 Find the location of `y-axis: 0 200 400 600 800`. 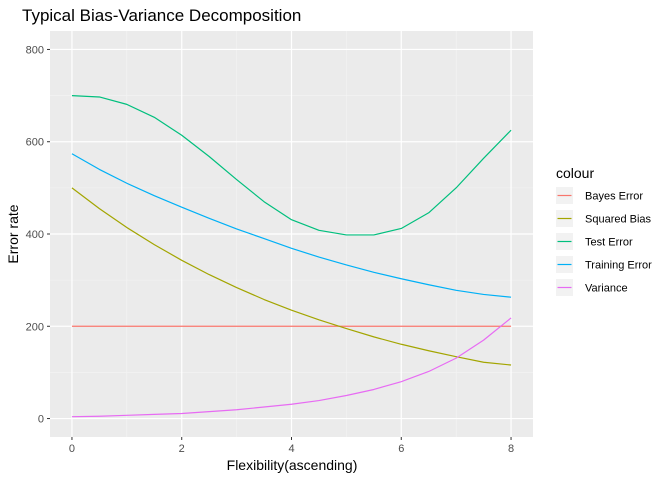

y-axis: 0 200 400 600 800 is located at coordinates (38, 235).